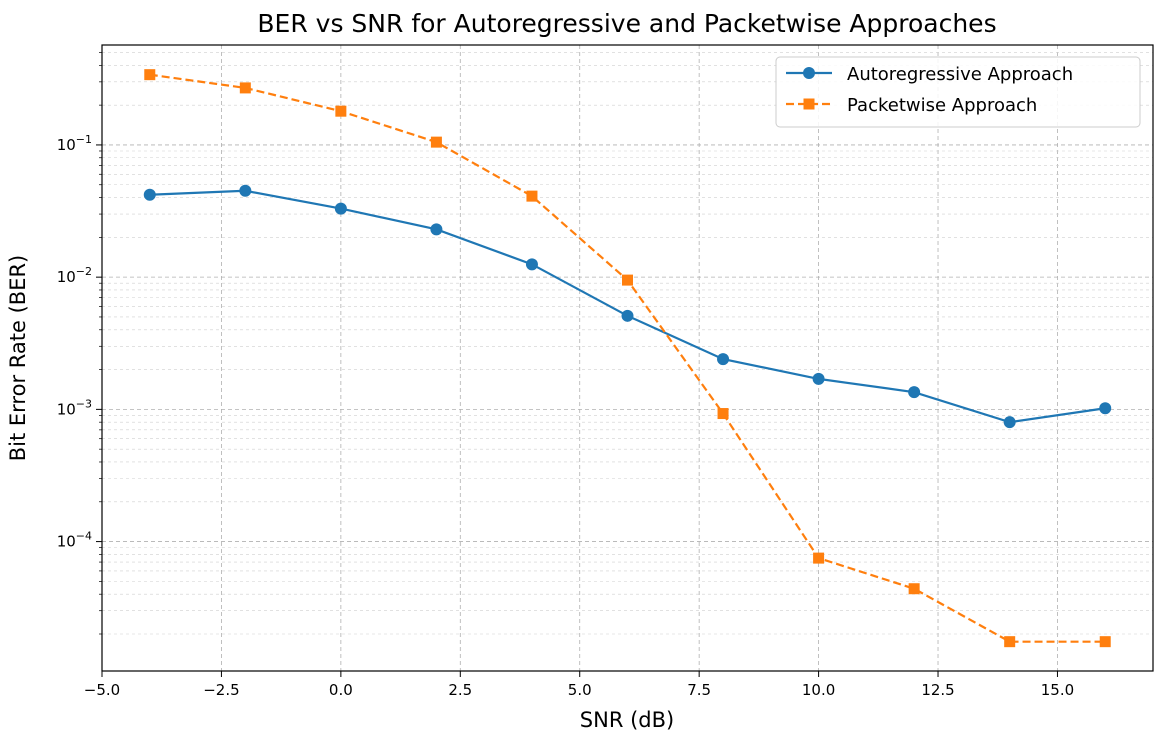 The image size is (1161, 739). I want to click on x-axis-title: SNR (dB), so click(627, 720).